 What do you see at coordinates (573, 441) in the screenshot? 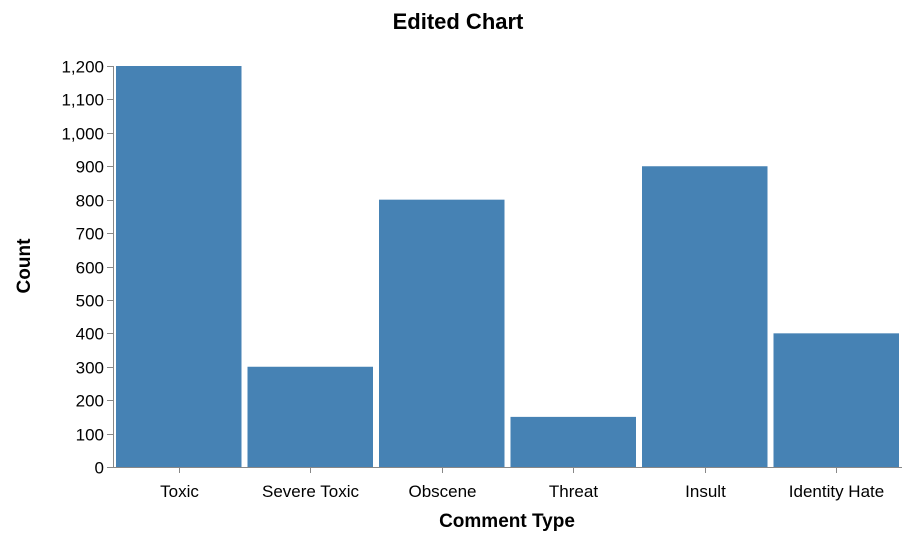
I see `bar-threat` at bounding box center [573, 441].